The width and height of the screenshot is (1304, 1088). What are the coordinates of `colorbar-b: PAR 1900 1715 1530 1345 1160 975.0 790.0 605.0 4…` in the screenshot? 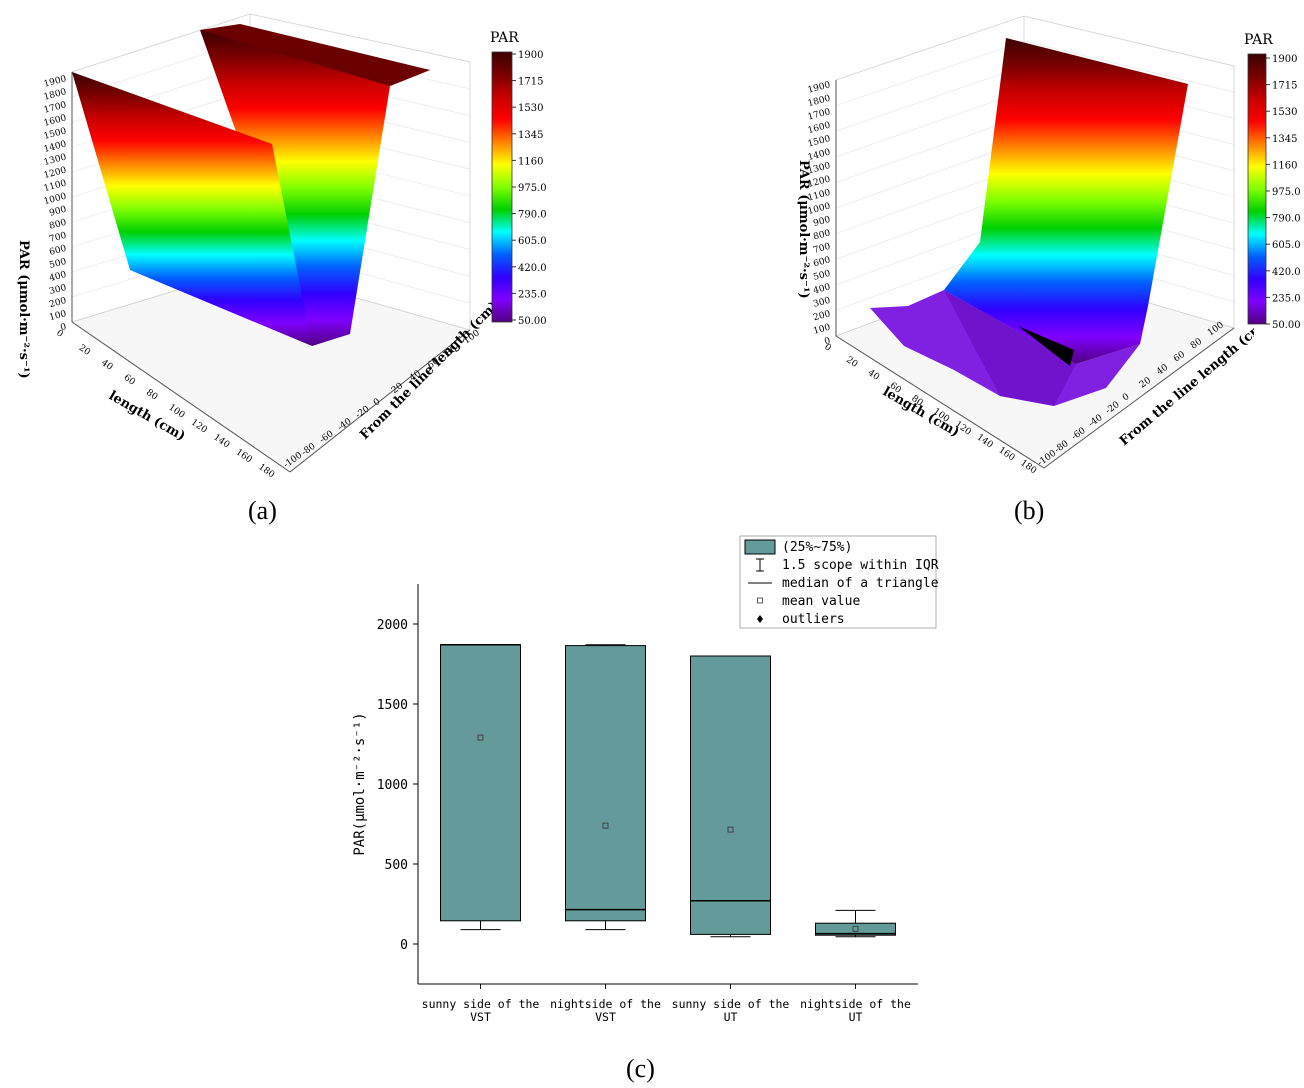 It's located at (1272, 181).